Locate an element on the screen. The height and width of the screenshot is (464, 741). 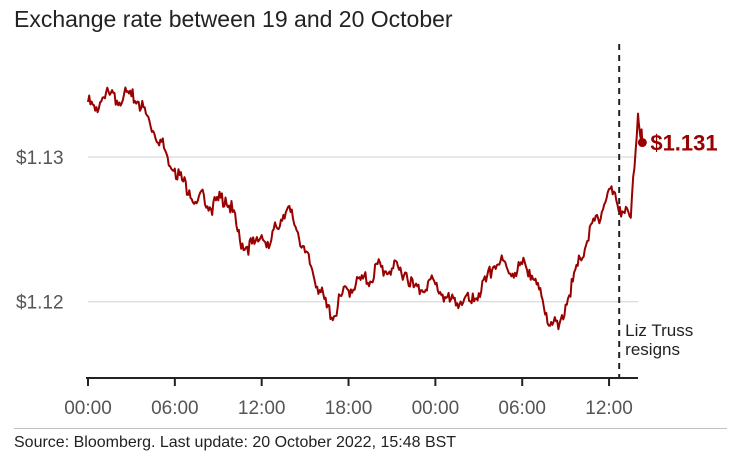
annotation-text: Liz Truss is located at coordinates (659, 330).